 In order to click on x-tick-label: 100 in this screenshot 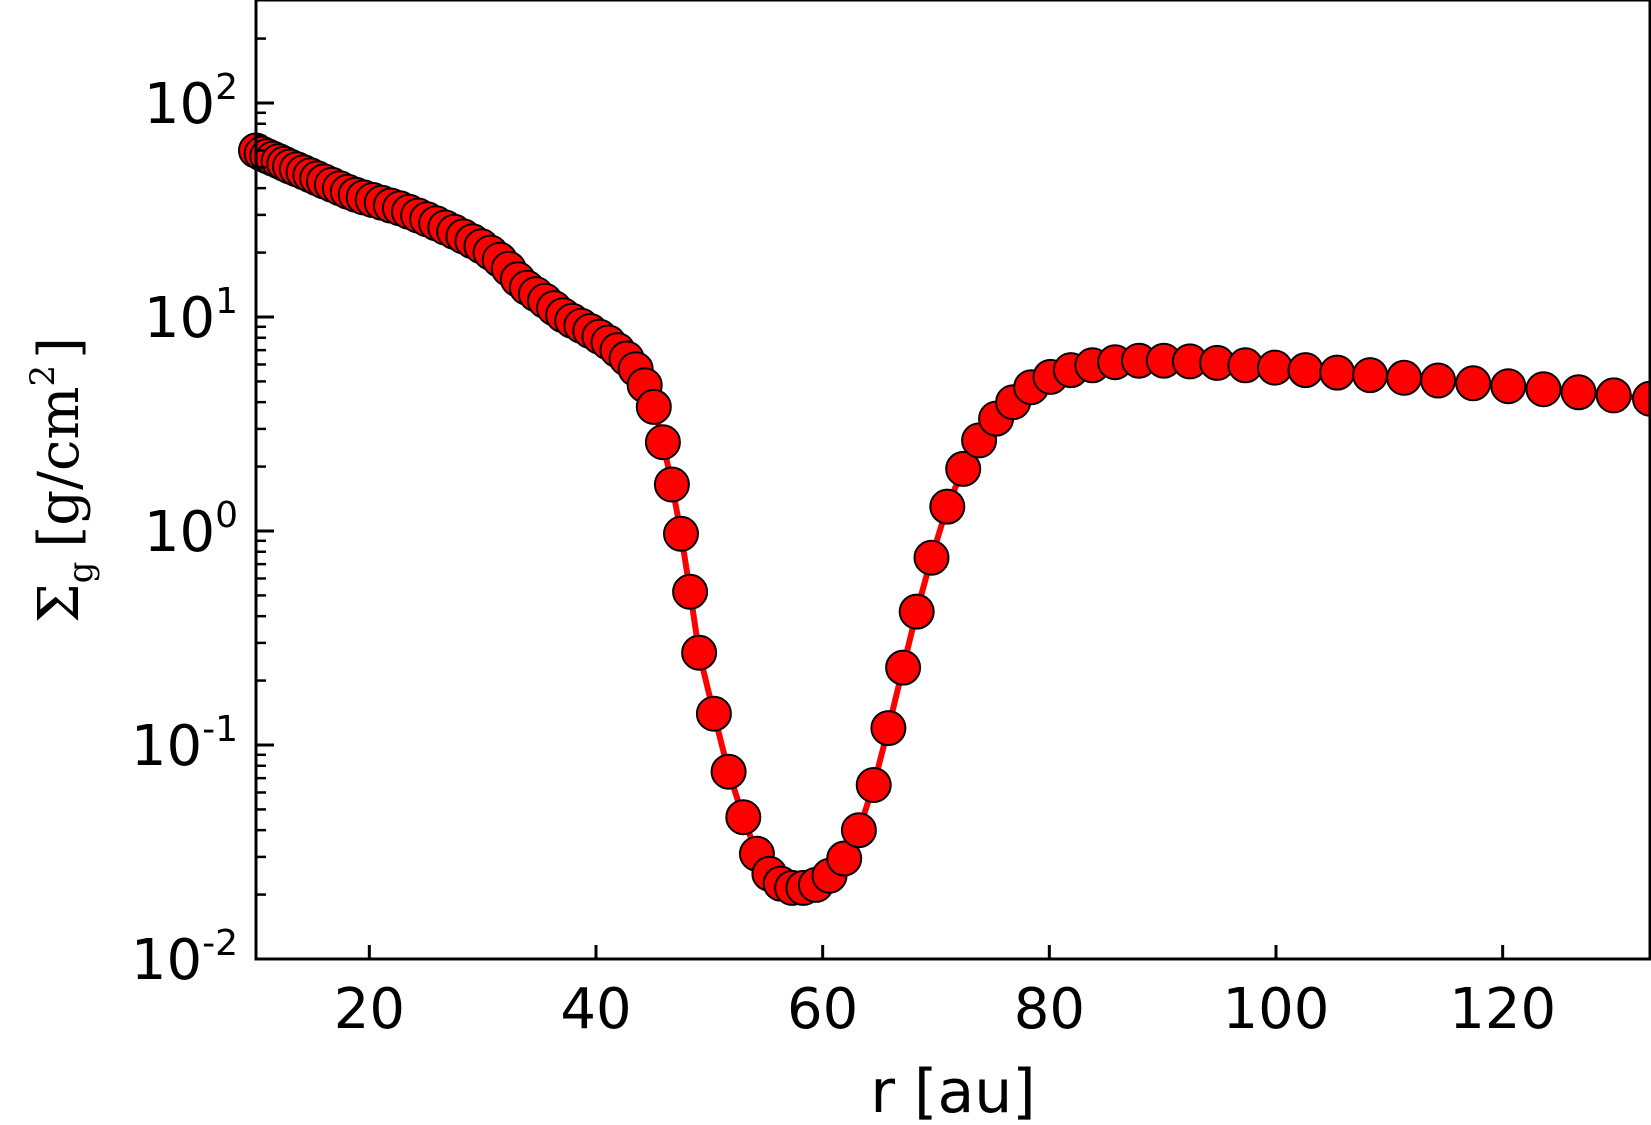, I will do `click(1276, 1009)`.